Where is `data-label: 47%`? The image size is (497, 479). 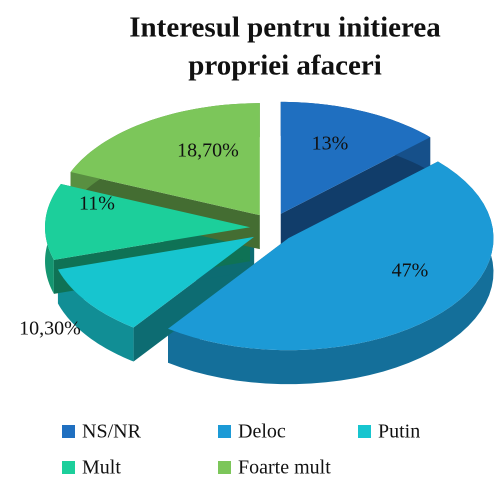
data-label: 47% is located at coordinates (410, 271).